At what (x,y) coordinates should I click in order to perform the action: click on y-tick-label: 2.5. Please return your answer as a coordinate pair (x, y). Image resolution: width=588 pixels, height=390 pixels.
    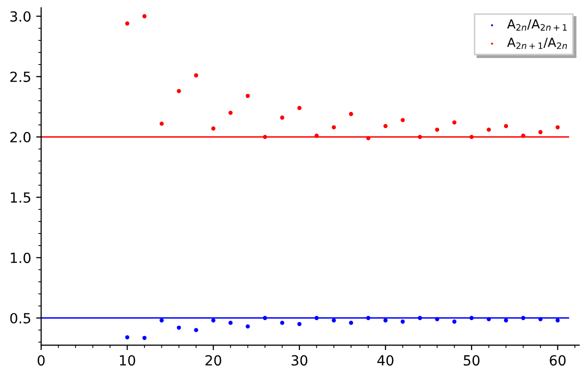
    Looking at the image, I should click on (20, 77).